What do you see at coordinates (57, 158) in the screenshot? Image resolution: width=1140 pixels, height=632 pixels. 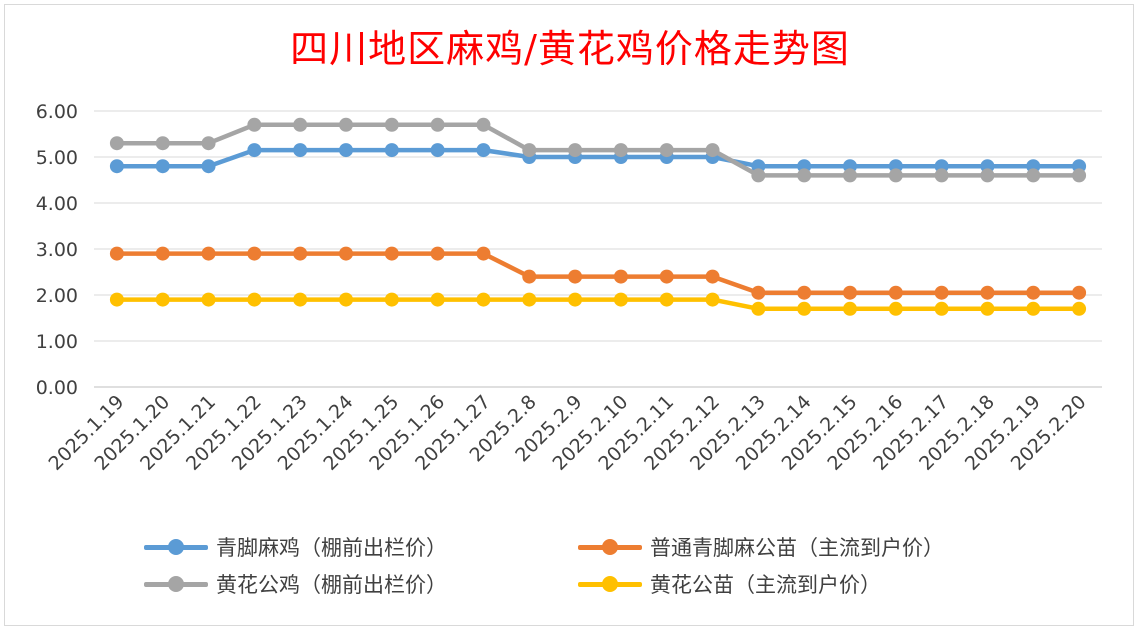 I see `y-tick-label: 5.00` at bounding box center [57, 158].